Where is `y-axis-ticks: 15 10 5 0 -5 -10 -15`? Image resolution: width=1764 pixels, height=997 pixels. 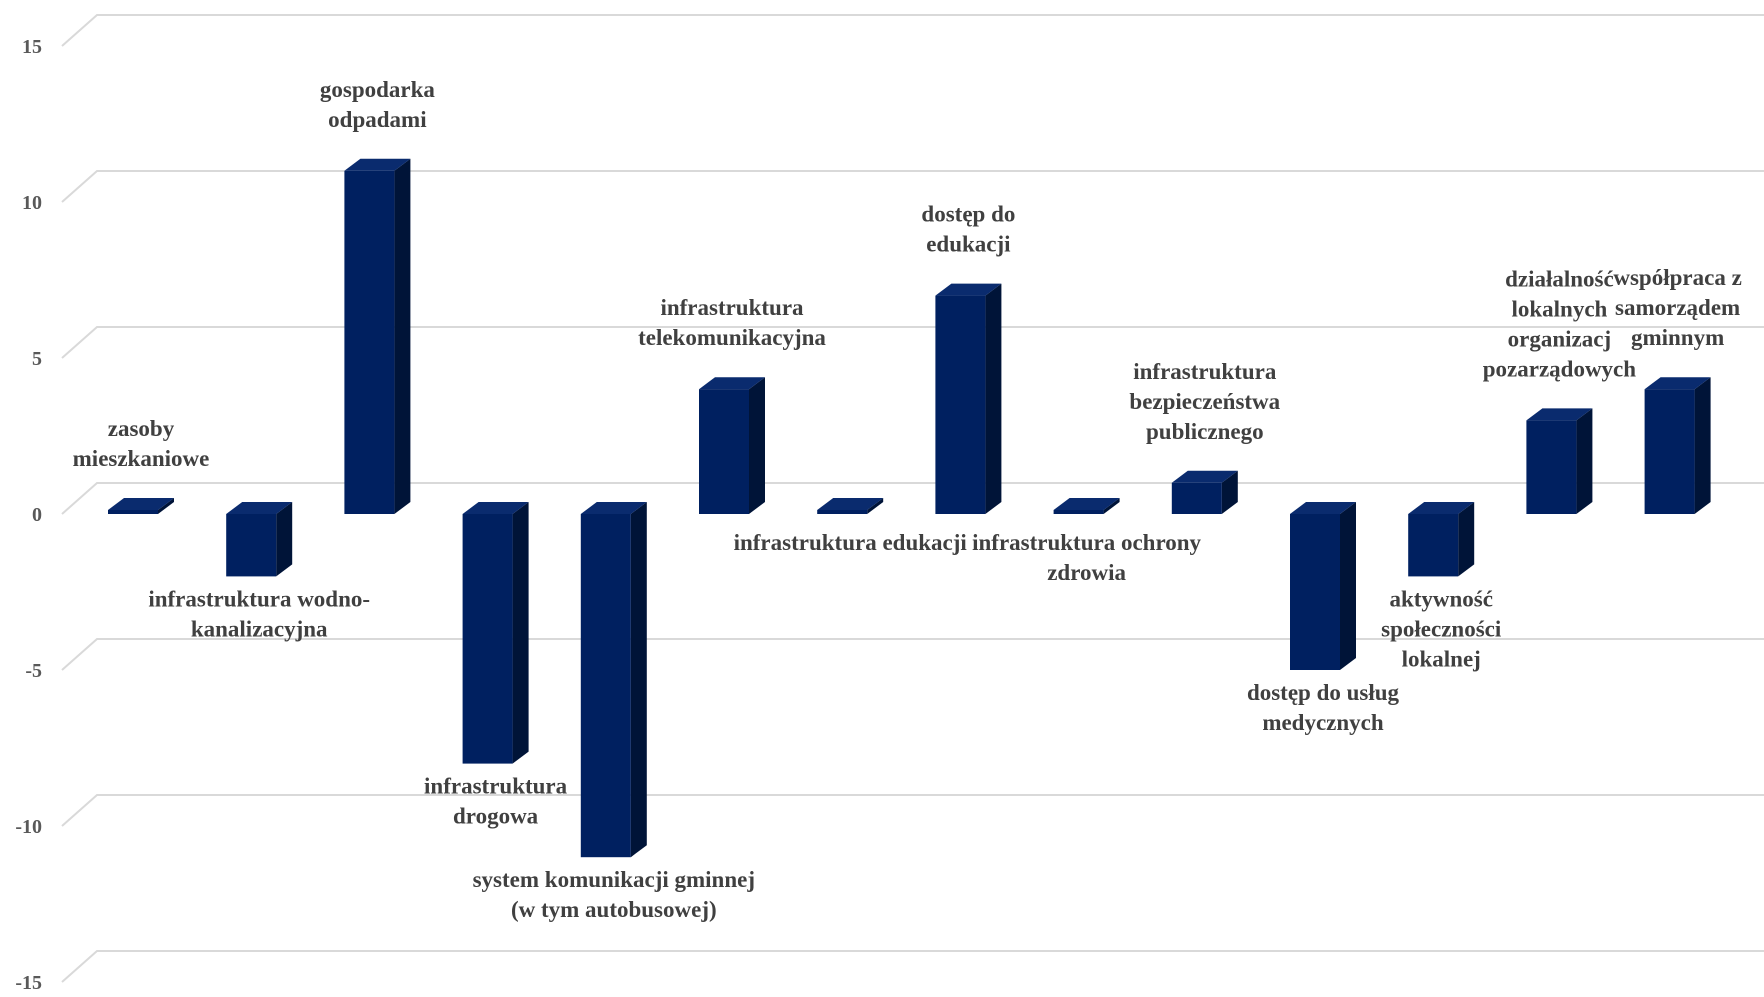 y-axis-ticks: 15 10 5 0 -5 -10 -15 is located at coordinates (28, 515).